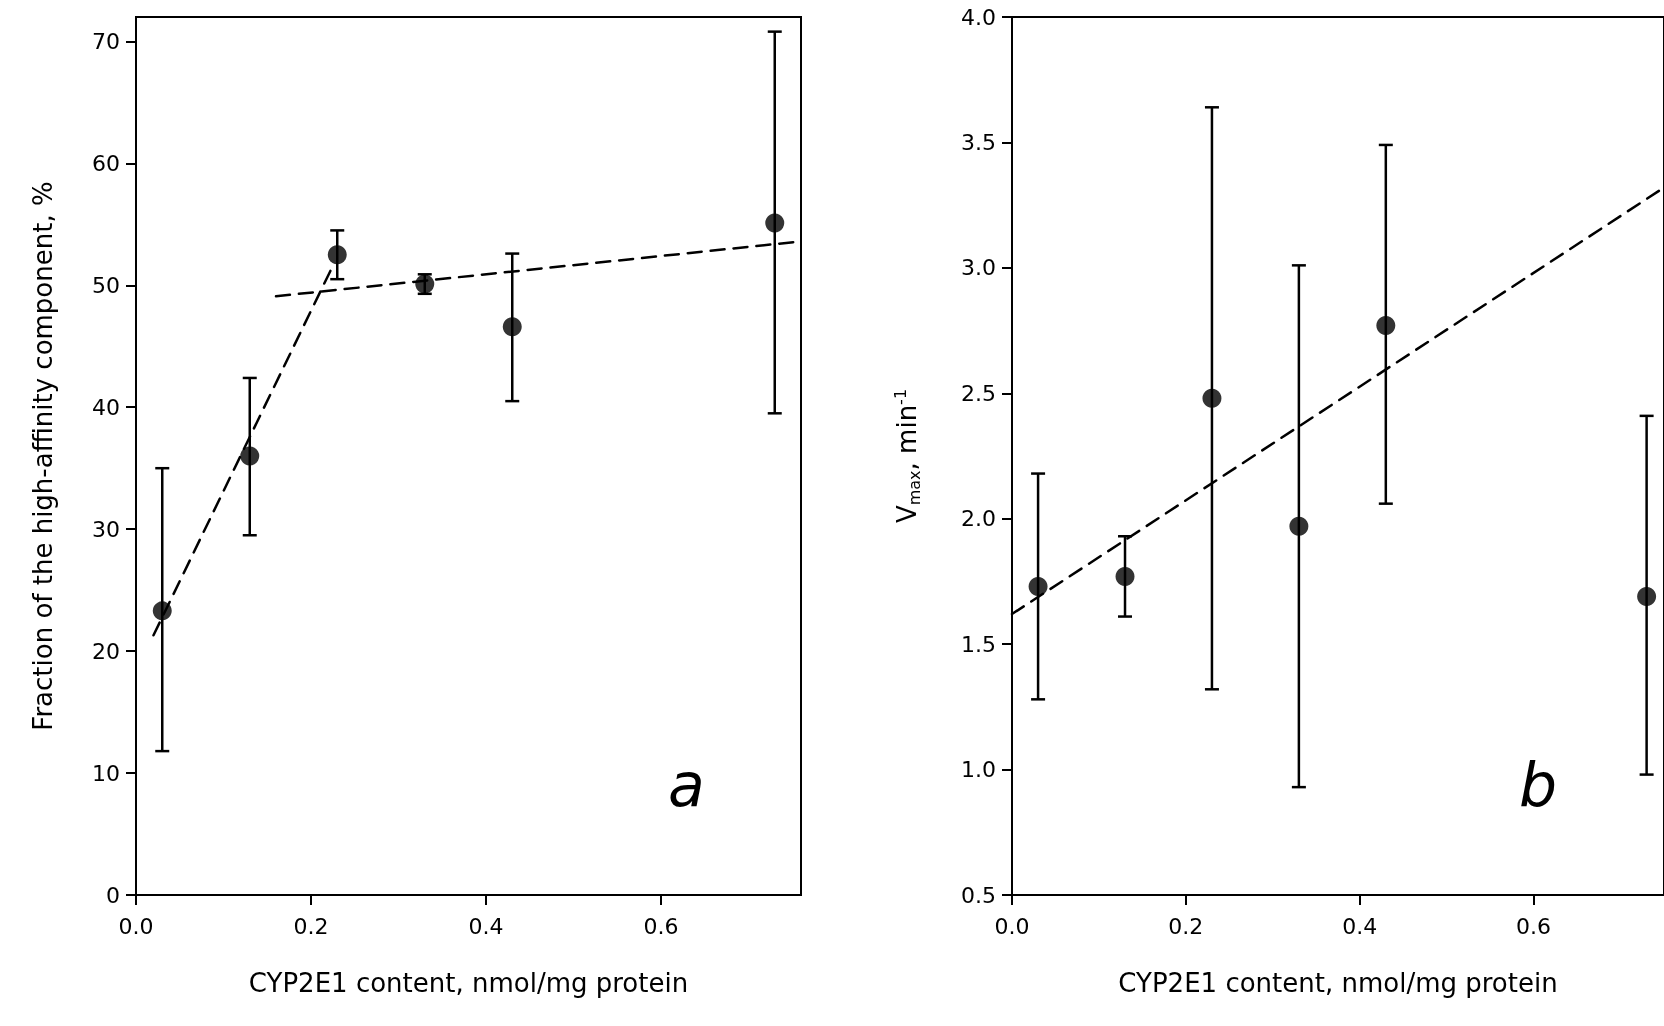 The width and height of the screenshot is (1664, 1026). I want to click on y-tick-label: 3.0, so click(978, 268).